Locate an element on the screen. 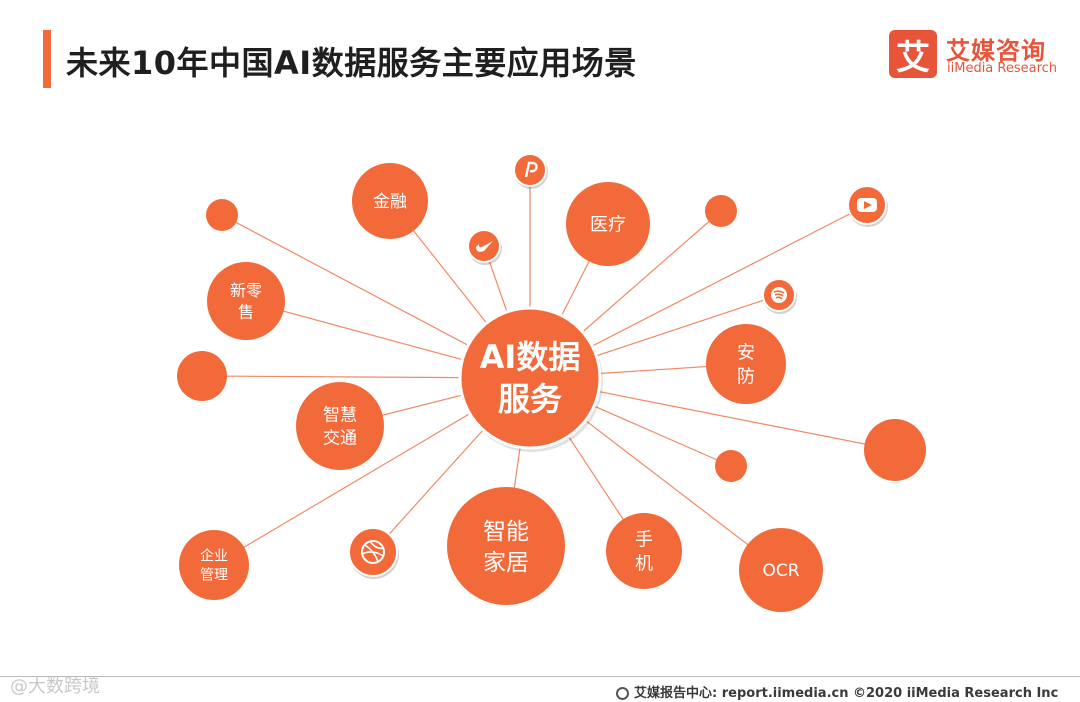  title-accent-bar is located at coordinates (47, 59).